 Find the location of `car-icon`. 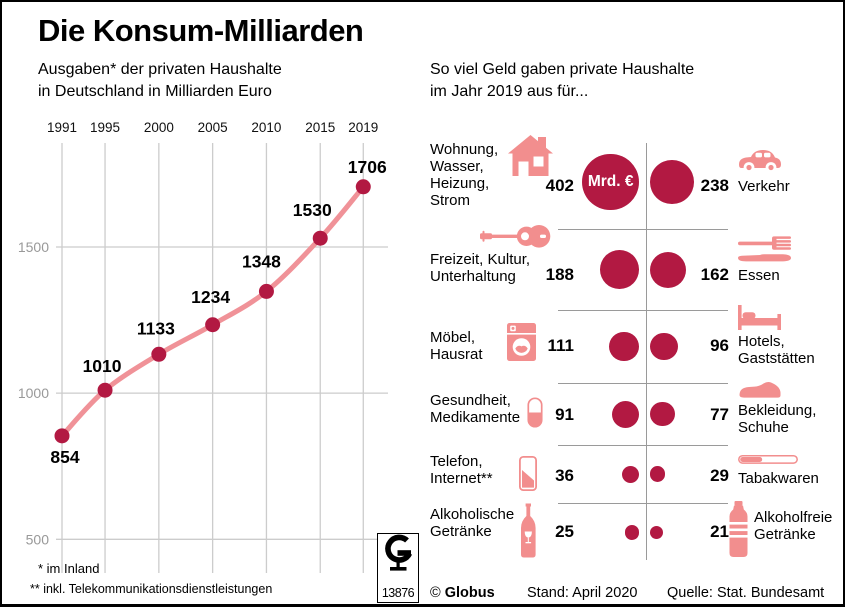

car-icon is located at coordinates (760, 160).